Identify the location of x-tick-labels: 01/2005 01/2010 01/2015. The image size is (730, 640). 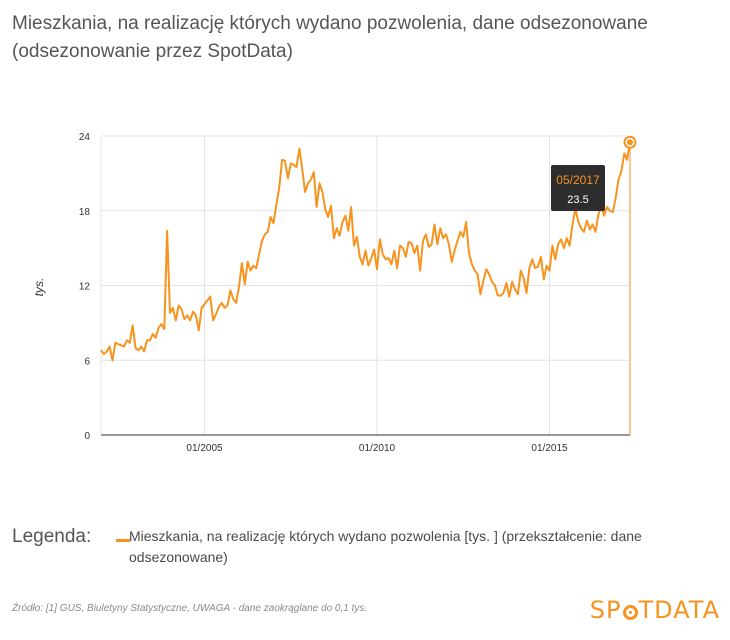
(377, 448).